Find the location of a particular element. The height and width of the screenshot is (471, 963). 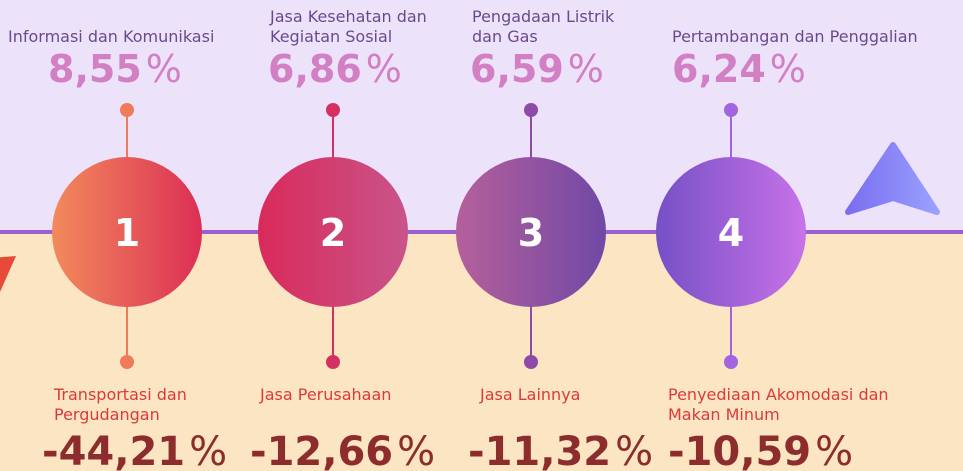

label-line: Jasa Lainnya is located at coordinates (529, 394).